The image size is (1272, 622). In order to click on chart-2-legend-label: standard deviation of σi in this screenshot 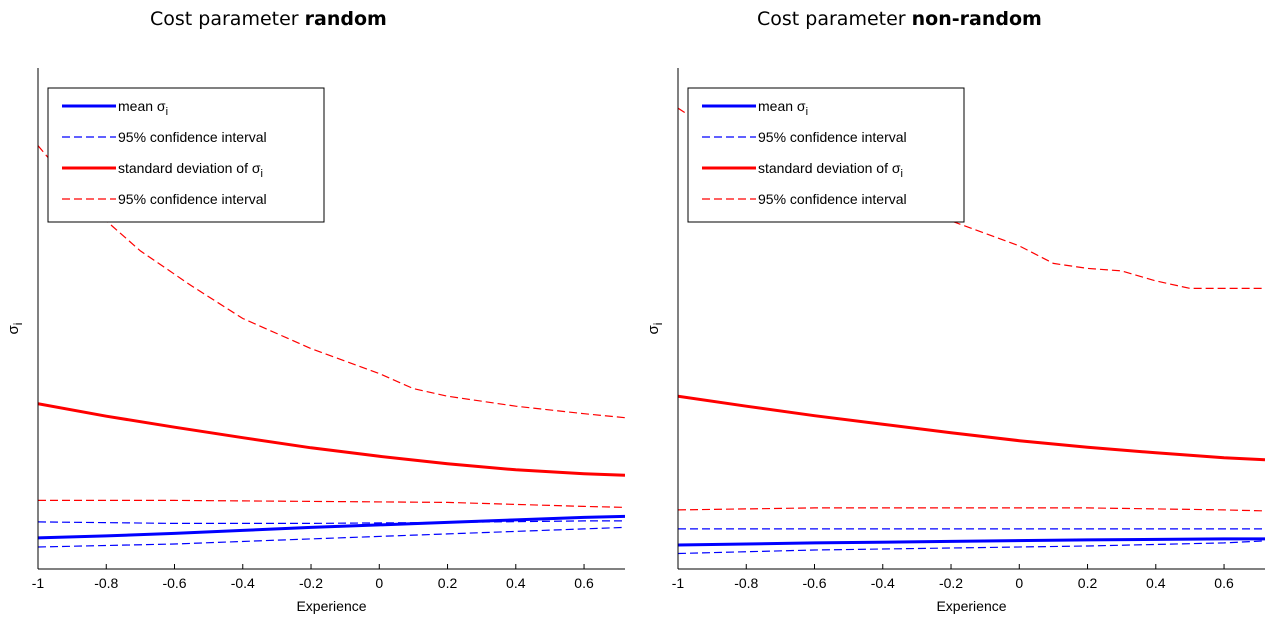, I will do `click(830, 170)`.